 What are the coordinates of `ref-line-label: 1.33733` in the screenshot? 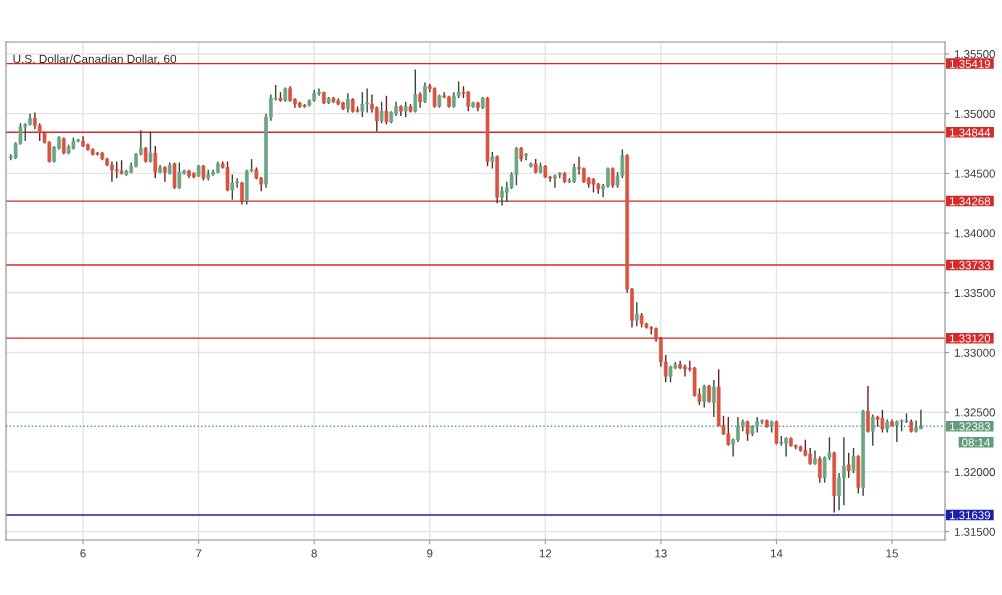 It's located at (970, 265).